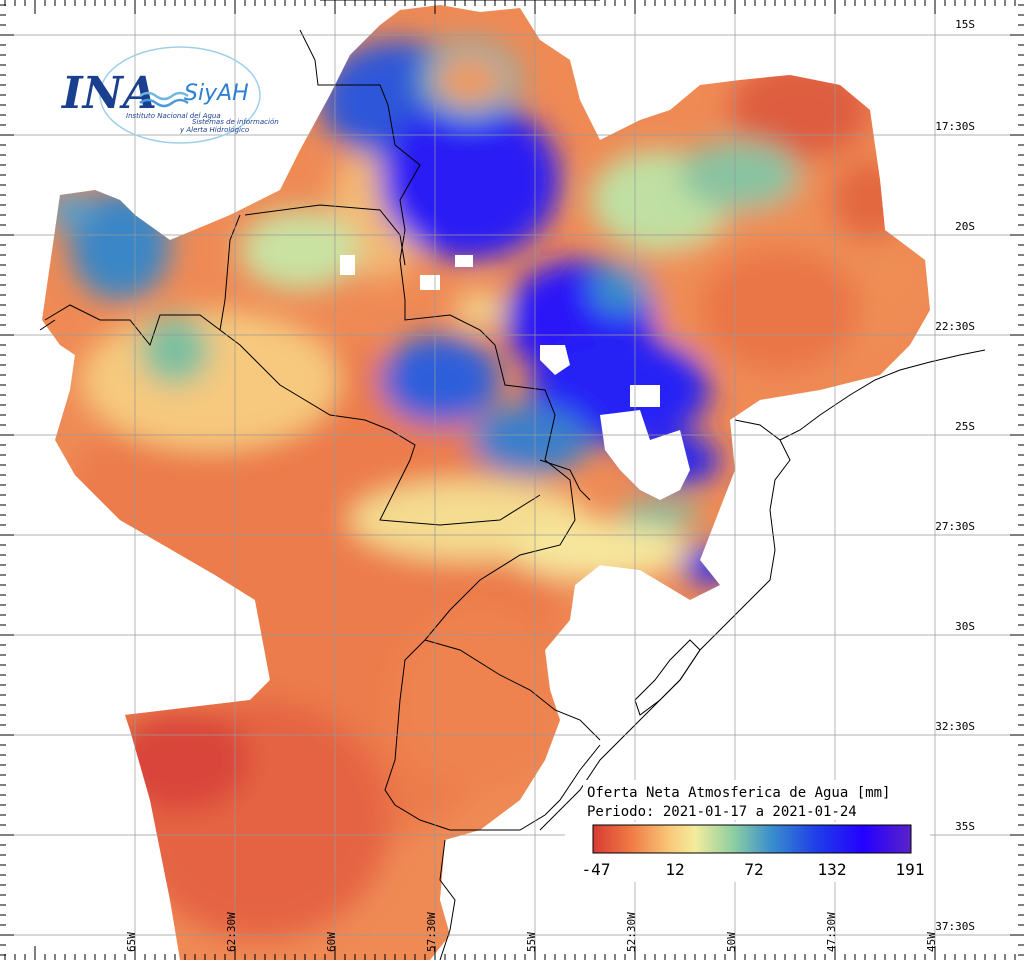 Image resolution: width=1024 pixels, height=960 pixels. What do you see at coordinates (515, 377) in the screenshot?
I see `no-data-gaps` at bounding box center [515, 377].